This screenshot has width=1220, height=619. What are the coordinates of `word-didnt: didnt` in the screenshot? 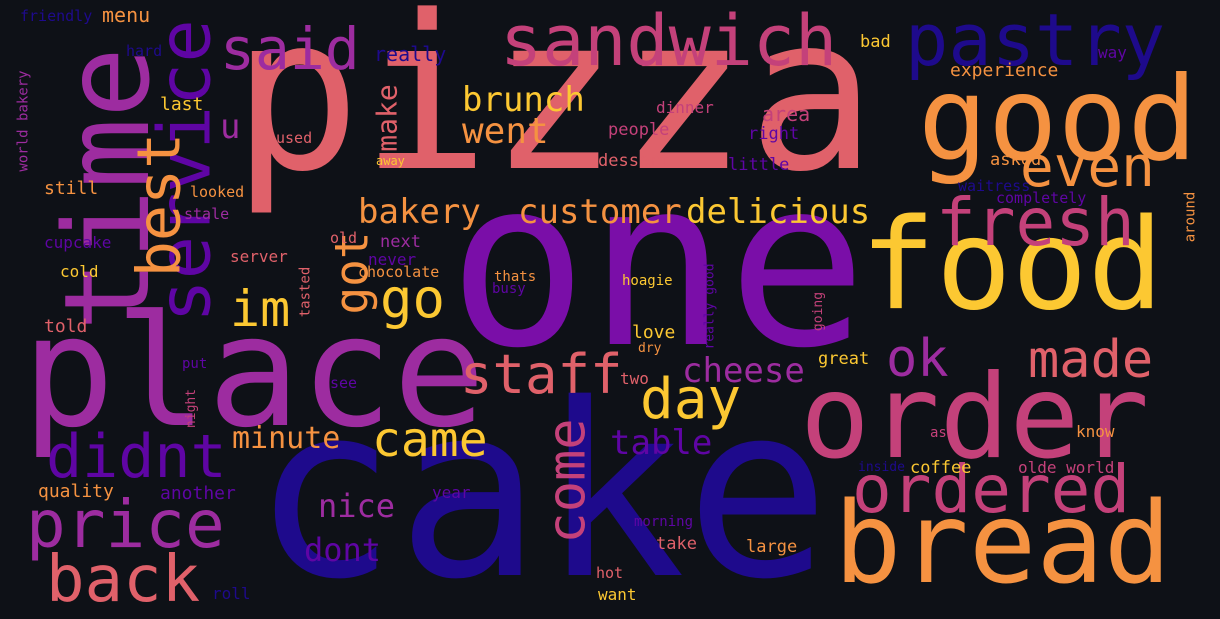 It's located at (136, 457).